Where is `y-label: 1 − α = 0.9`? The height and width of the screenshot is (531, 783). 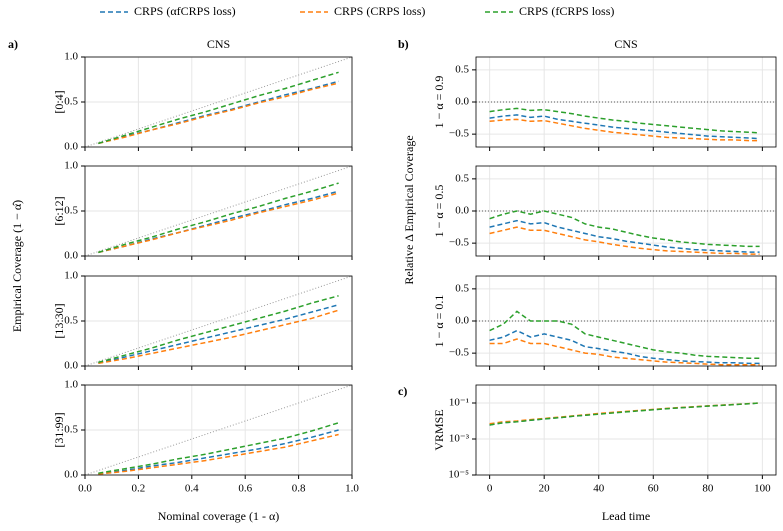
y-label: 1 − α = 0.9 is located at coordinates (439, 102).